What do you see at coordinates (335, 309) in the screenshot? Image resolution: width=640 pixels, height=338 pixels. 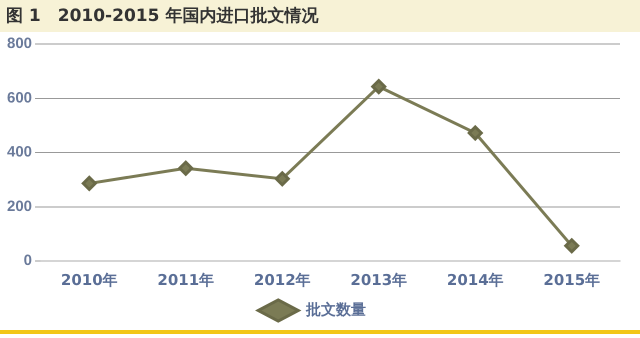 I see `legend-label: 批文数量` at bounding box center [335, 309].